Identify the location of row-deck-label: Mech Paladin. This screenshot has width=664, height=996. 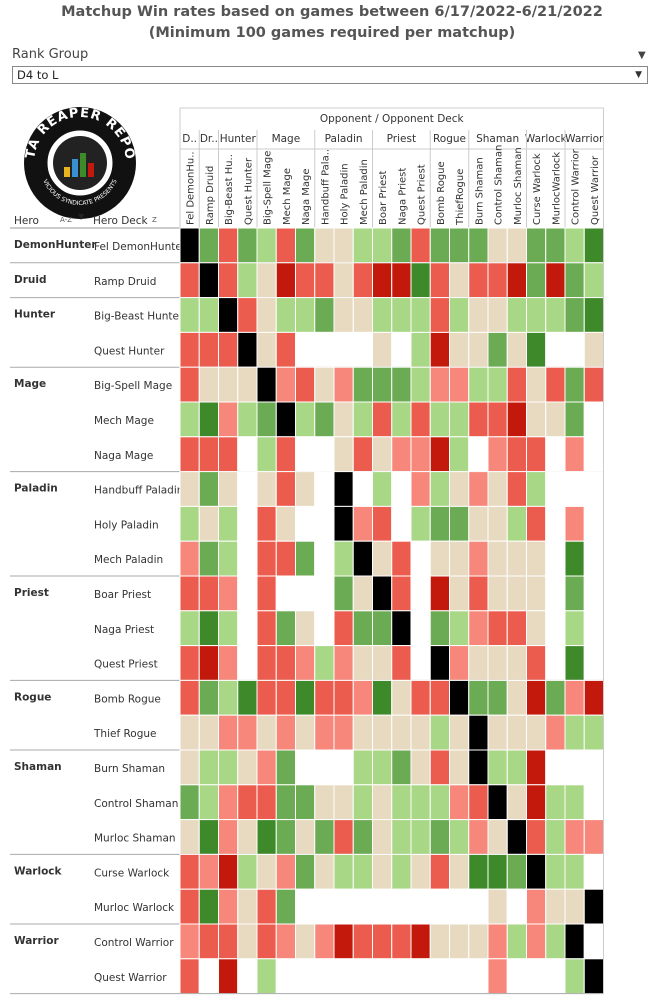
(128, 560).